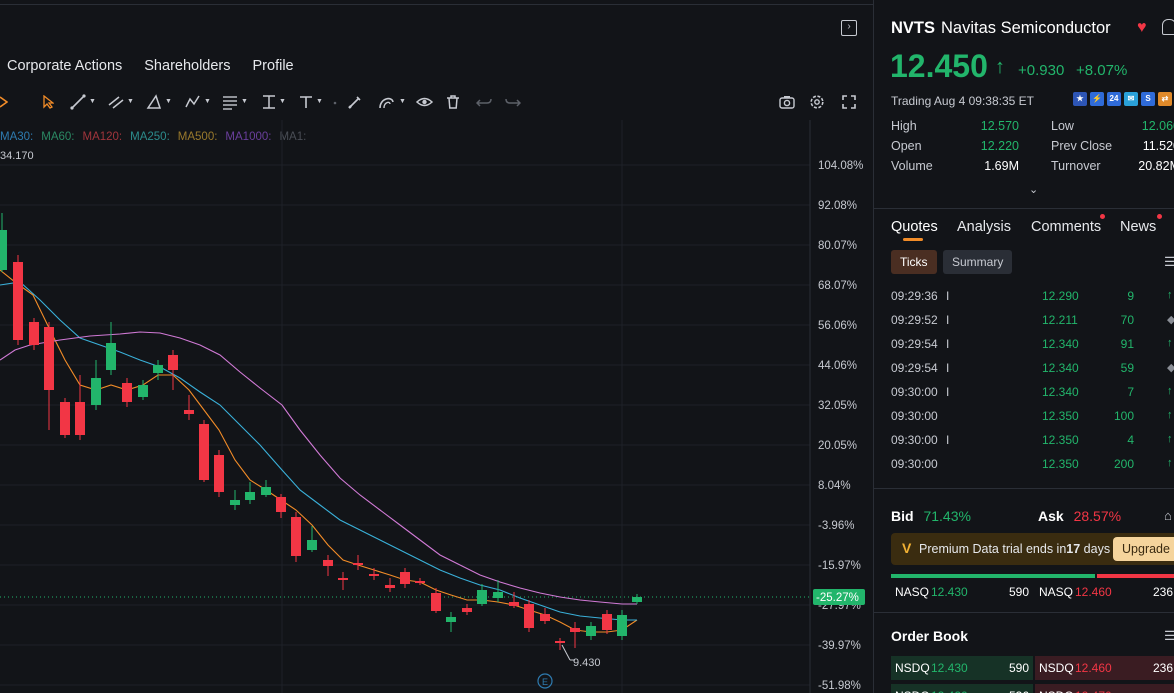 This screenshot has width=1174, height=693. What do you see at coordinates (1159, 216) in the screenshot?
I see `news-notification-dot` at bounding box center [1159, 216].